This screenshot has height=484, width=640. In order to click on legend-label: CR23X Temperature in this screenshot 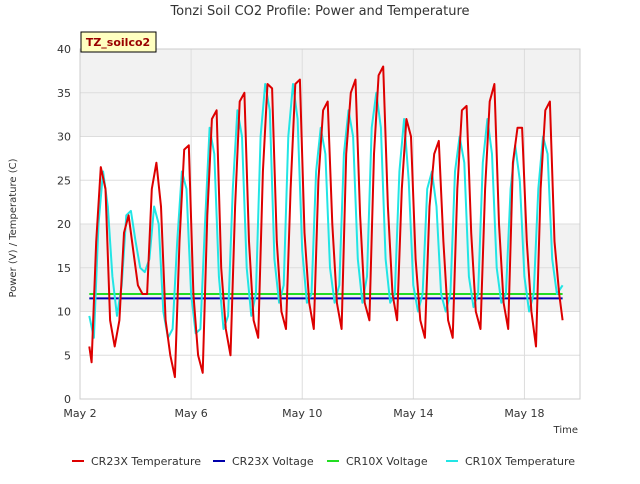, I will do `click(146, 461)`.